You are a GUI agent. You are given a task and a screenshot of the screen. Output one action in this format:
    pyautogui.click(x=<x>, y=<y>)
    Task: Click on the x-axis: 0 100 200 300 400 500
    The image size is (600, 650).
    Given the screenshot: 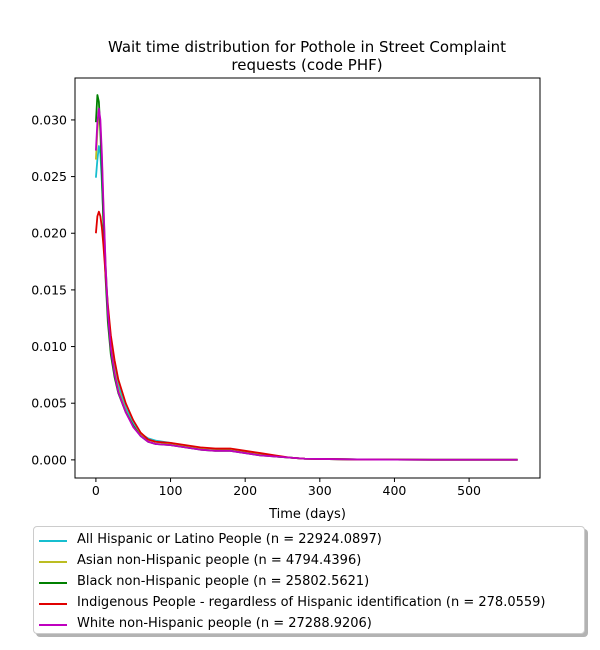 What is the action you would take?
    pyautogui.click(x=286, y=488)
    